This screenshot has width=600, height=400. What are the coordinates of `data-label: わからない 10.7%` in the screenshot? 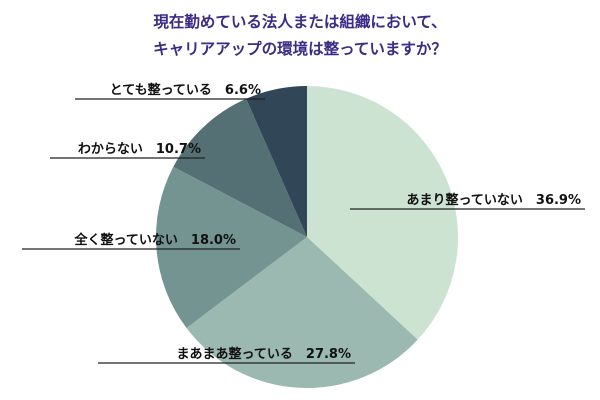 It's located at (139, 149).